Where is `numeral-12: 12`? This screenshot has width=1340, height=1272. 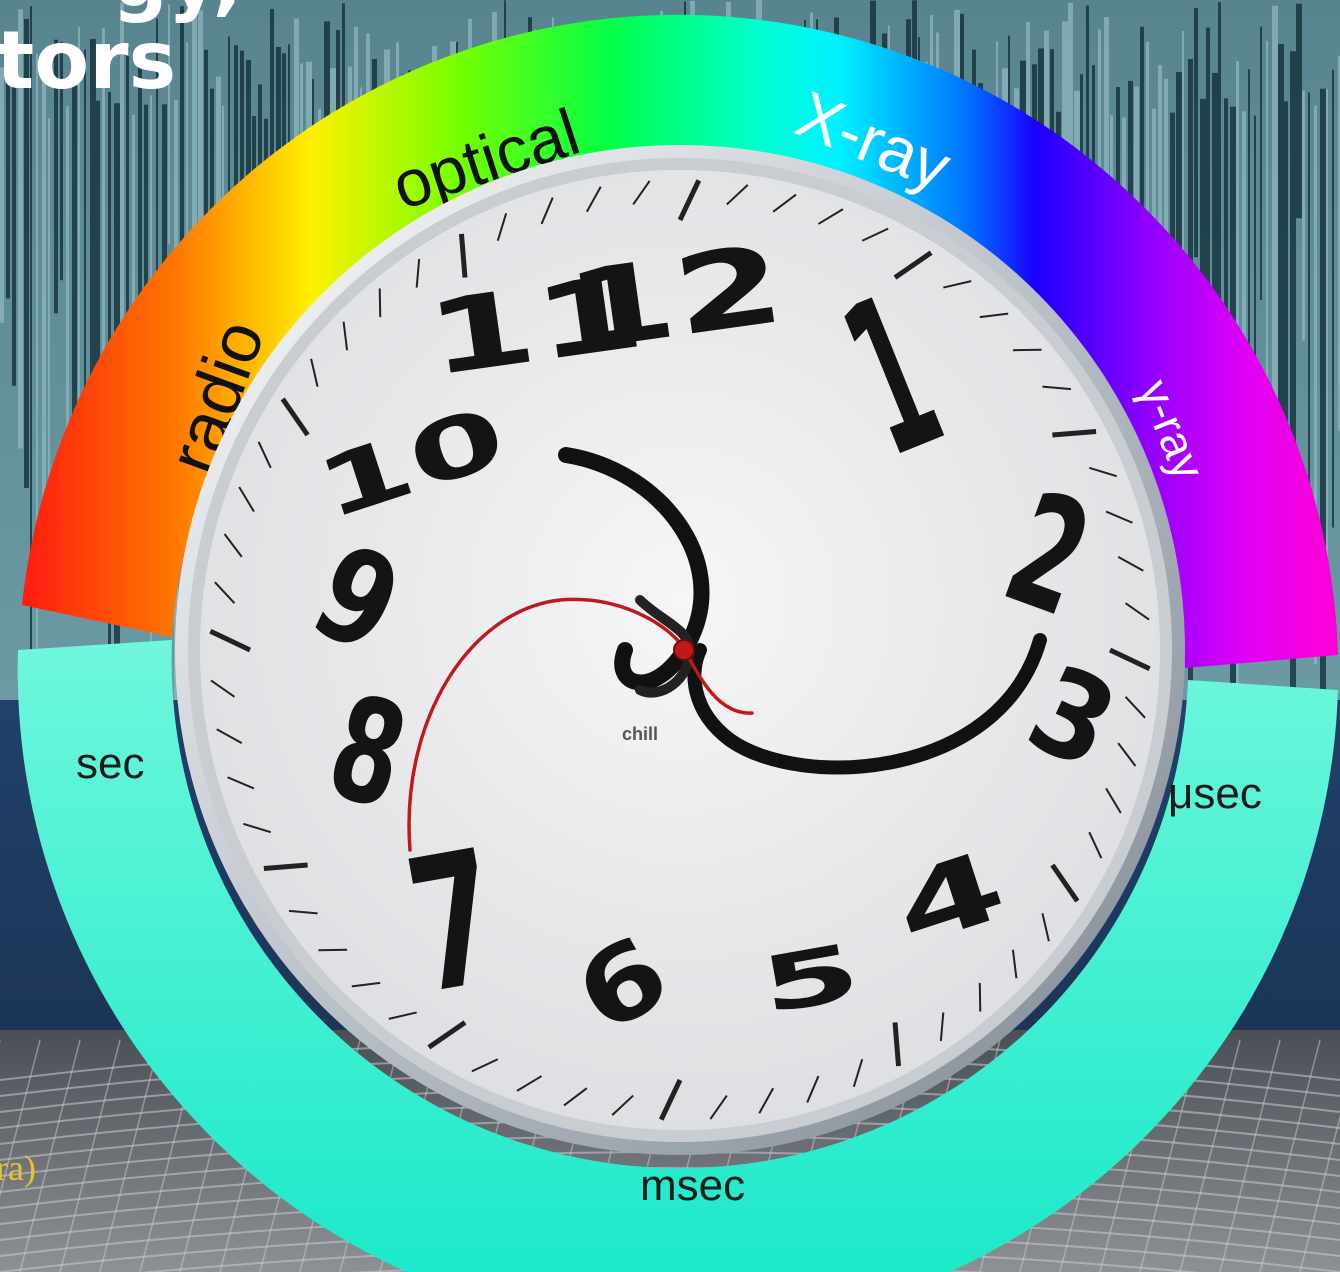
numeral-12: 12 is located at coordinates (675, 297).